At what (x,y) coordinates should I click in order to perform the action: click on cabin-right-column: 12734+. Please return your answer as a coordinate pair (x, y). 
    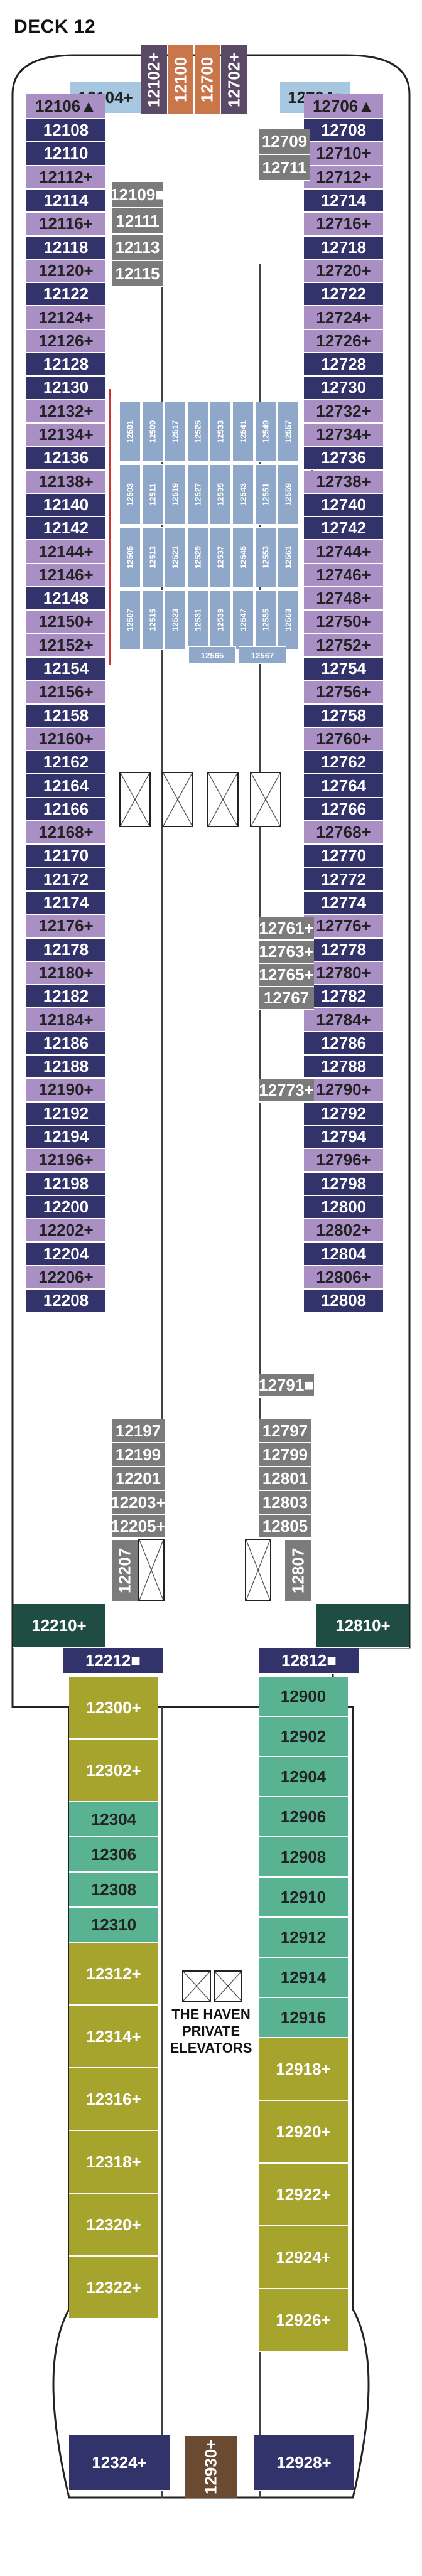
    Looking at the image, I should click on (343, 435).